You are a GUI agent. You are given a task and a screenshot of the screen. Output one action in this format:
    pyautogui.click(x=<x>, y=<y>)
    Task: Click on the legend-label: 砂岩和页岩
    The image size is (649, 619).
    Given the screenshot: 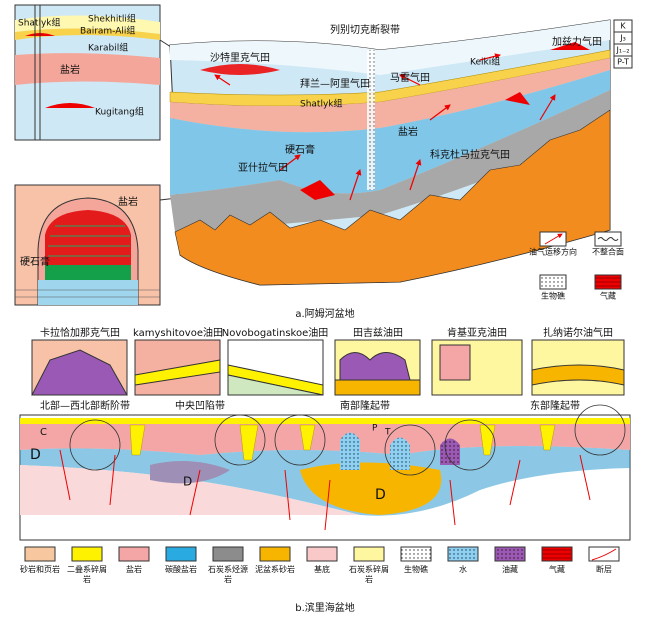 What is the action you would take?
    pyautogui.click(x=40, y=569)
    